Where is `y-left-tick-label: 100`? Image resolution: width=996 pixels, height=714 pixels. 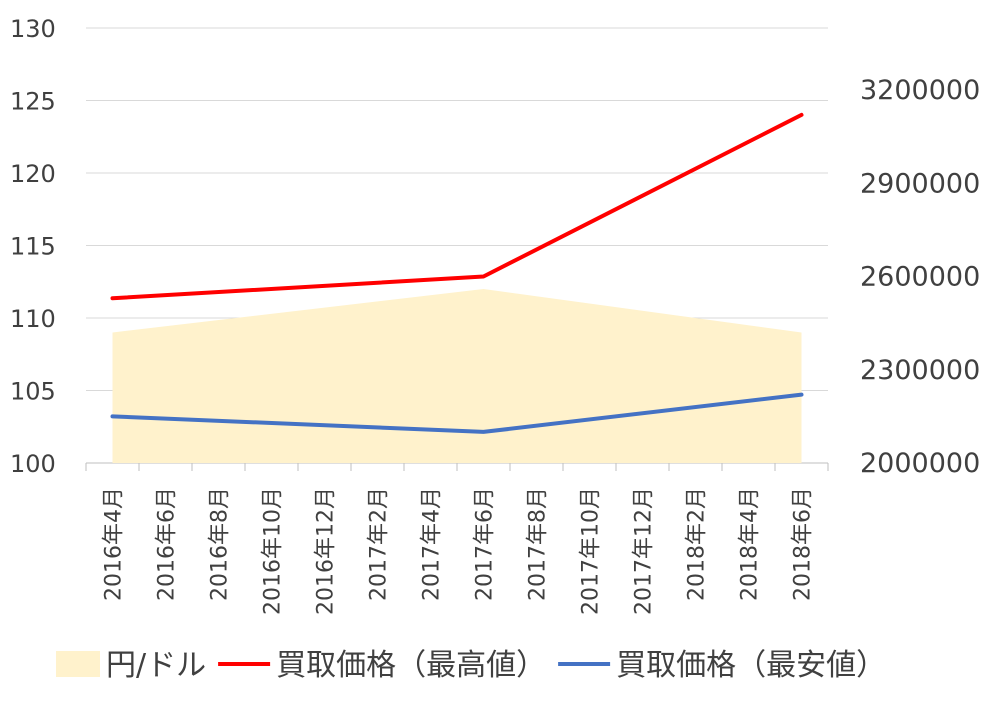
y-left-tick-label: 100 is located at coordinates (33, 464).